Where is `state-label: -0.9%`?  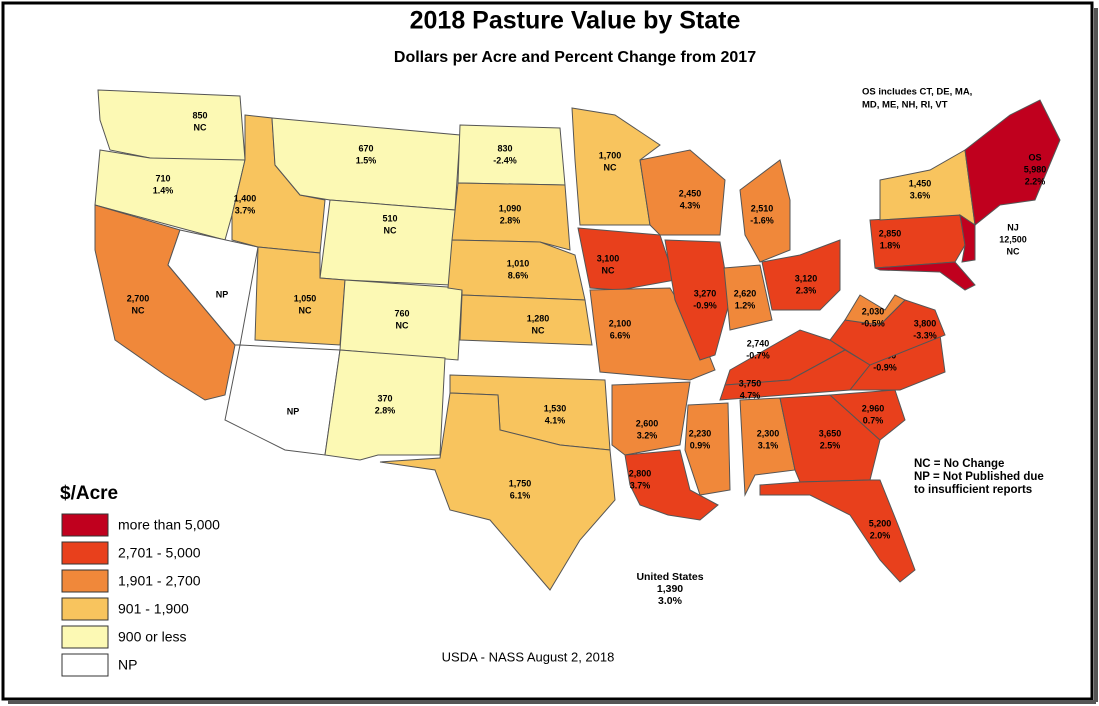
state-label: -0.9% is located at coordinates (885, 367).